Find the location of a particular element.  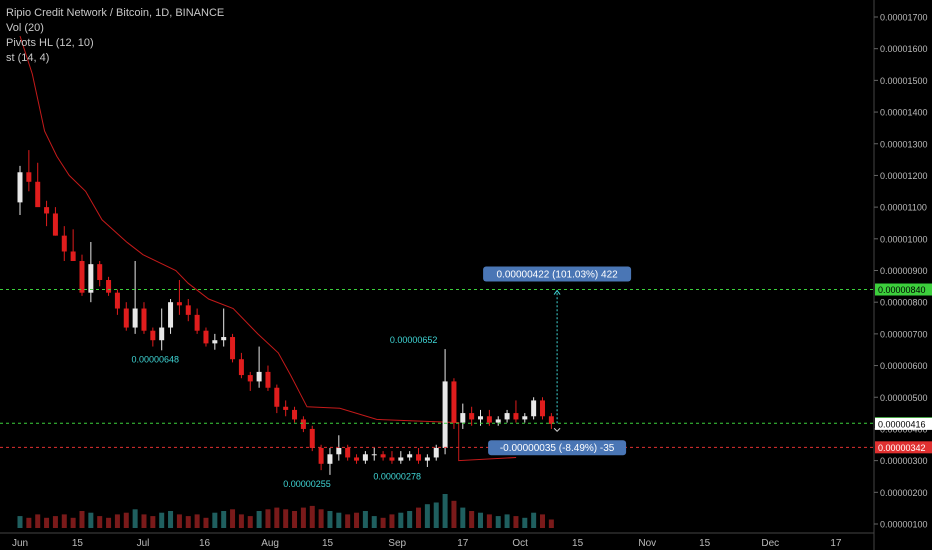

measure-up-label: 0.00000422 (101.03%) 422 is located at coordinates (557, 275).